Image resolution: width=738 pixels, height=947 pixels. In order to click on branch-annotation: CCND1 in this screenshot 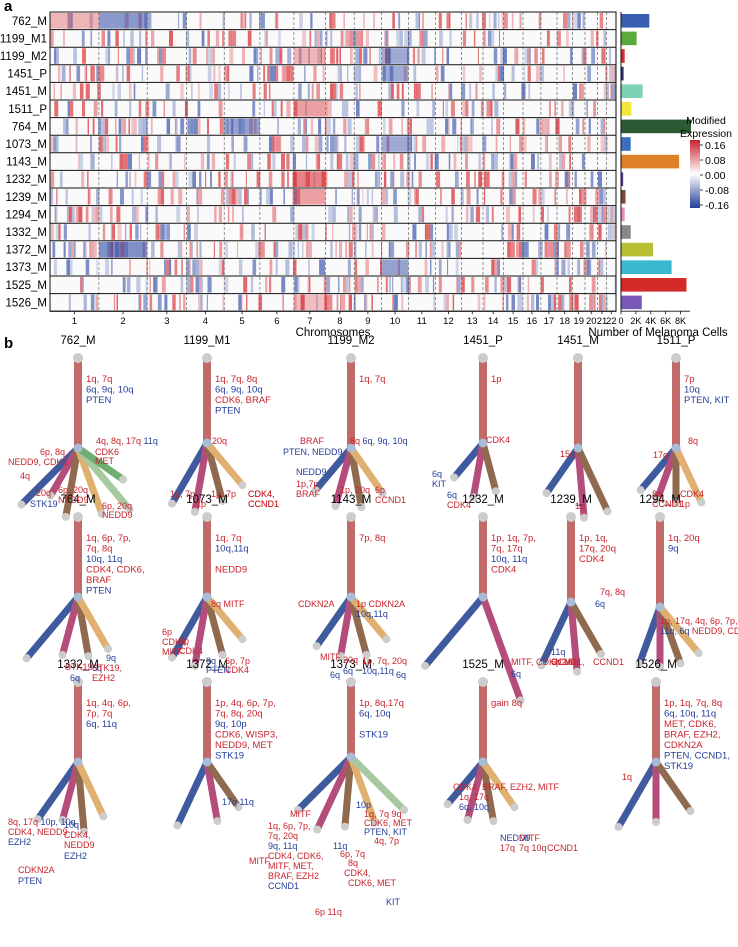, I will do `click(608, 662)`.